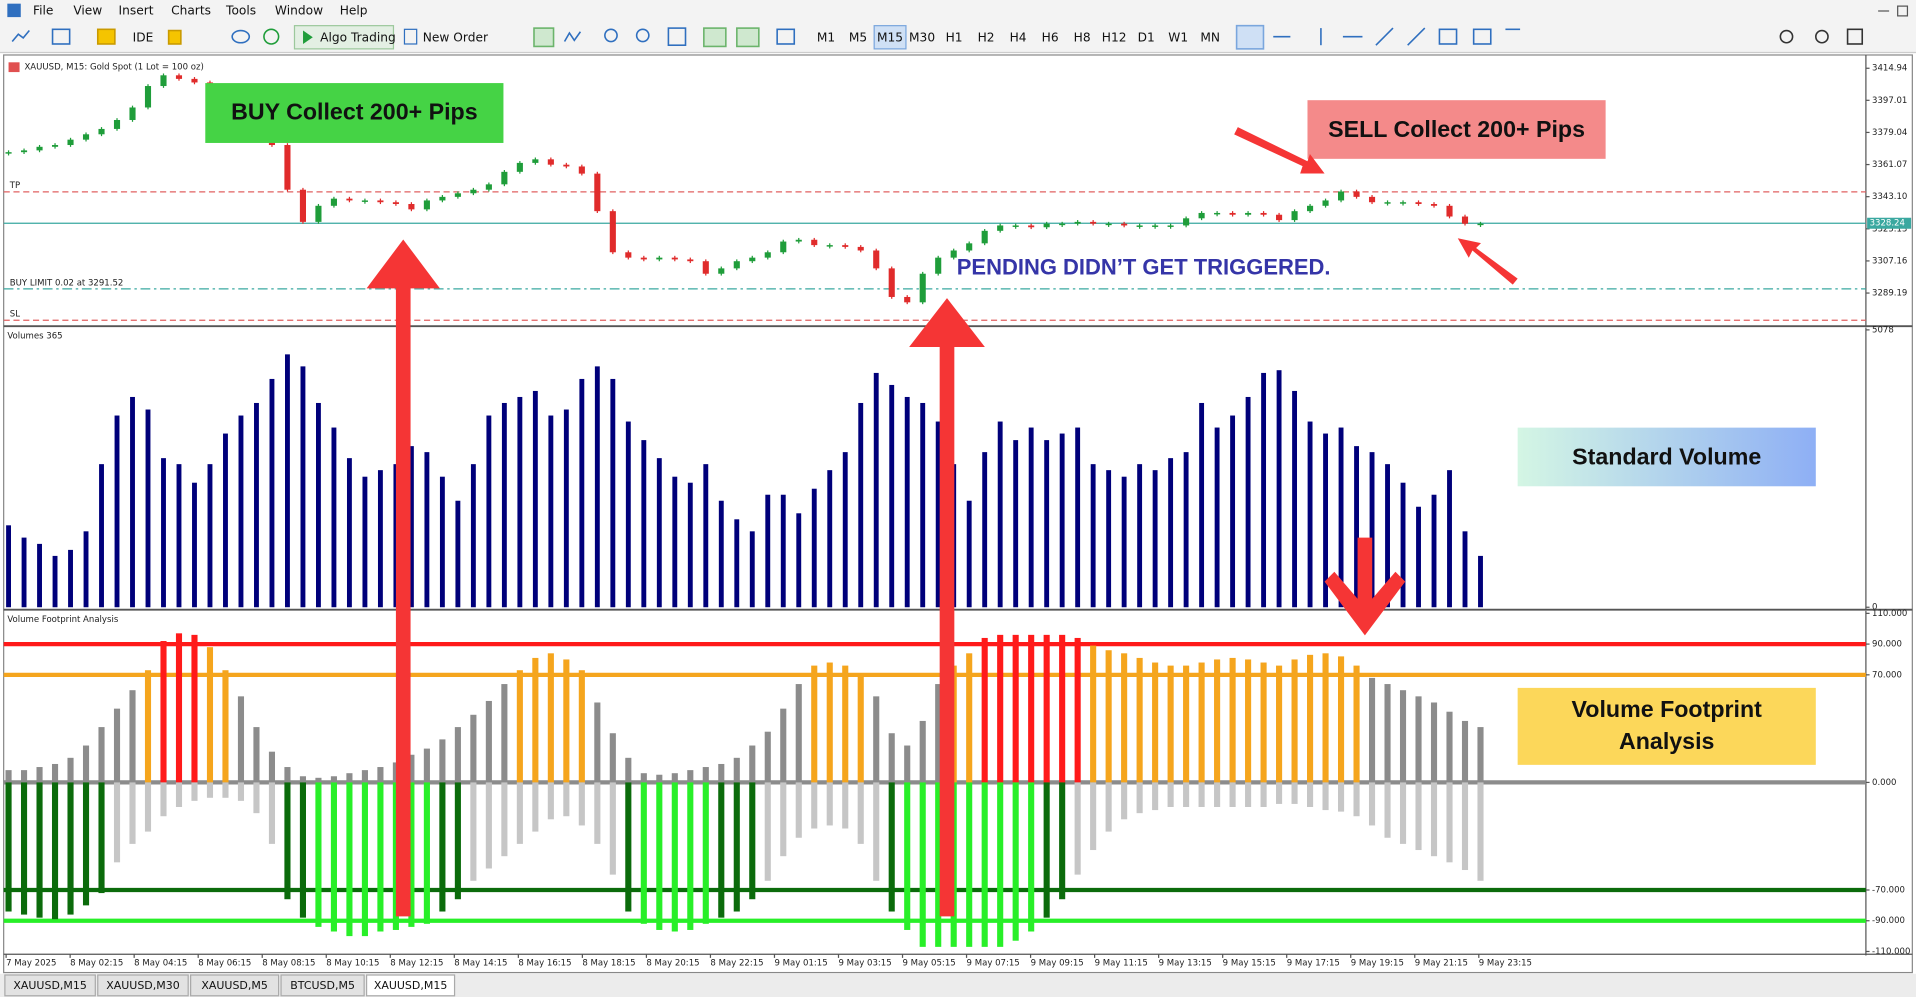 The image size is (1916, 997). What do you see at coordinates (736, 963) in the screenshot?
I see `time-label: 8 May 22:15` at bounding box center [736, 963].